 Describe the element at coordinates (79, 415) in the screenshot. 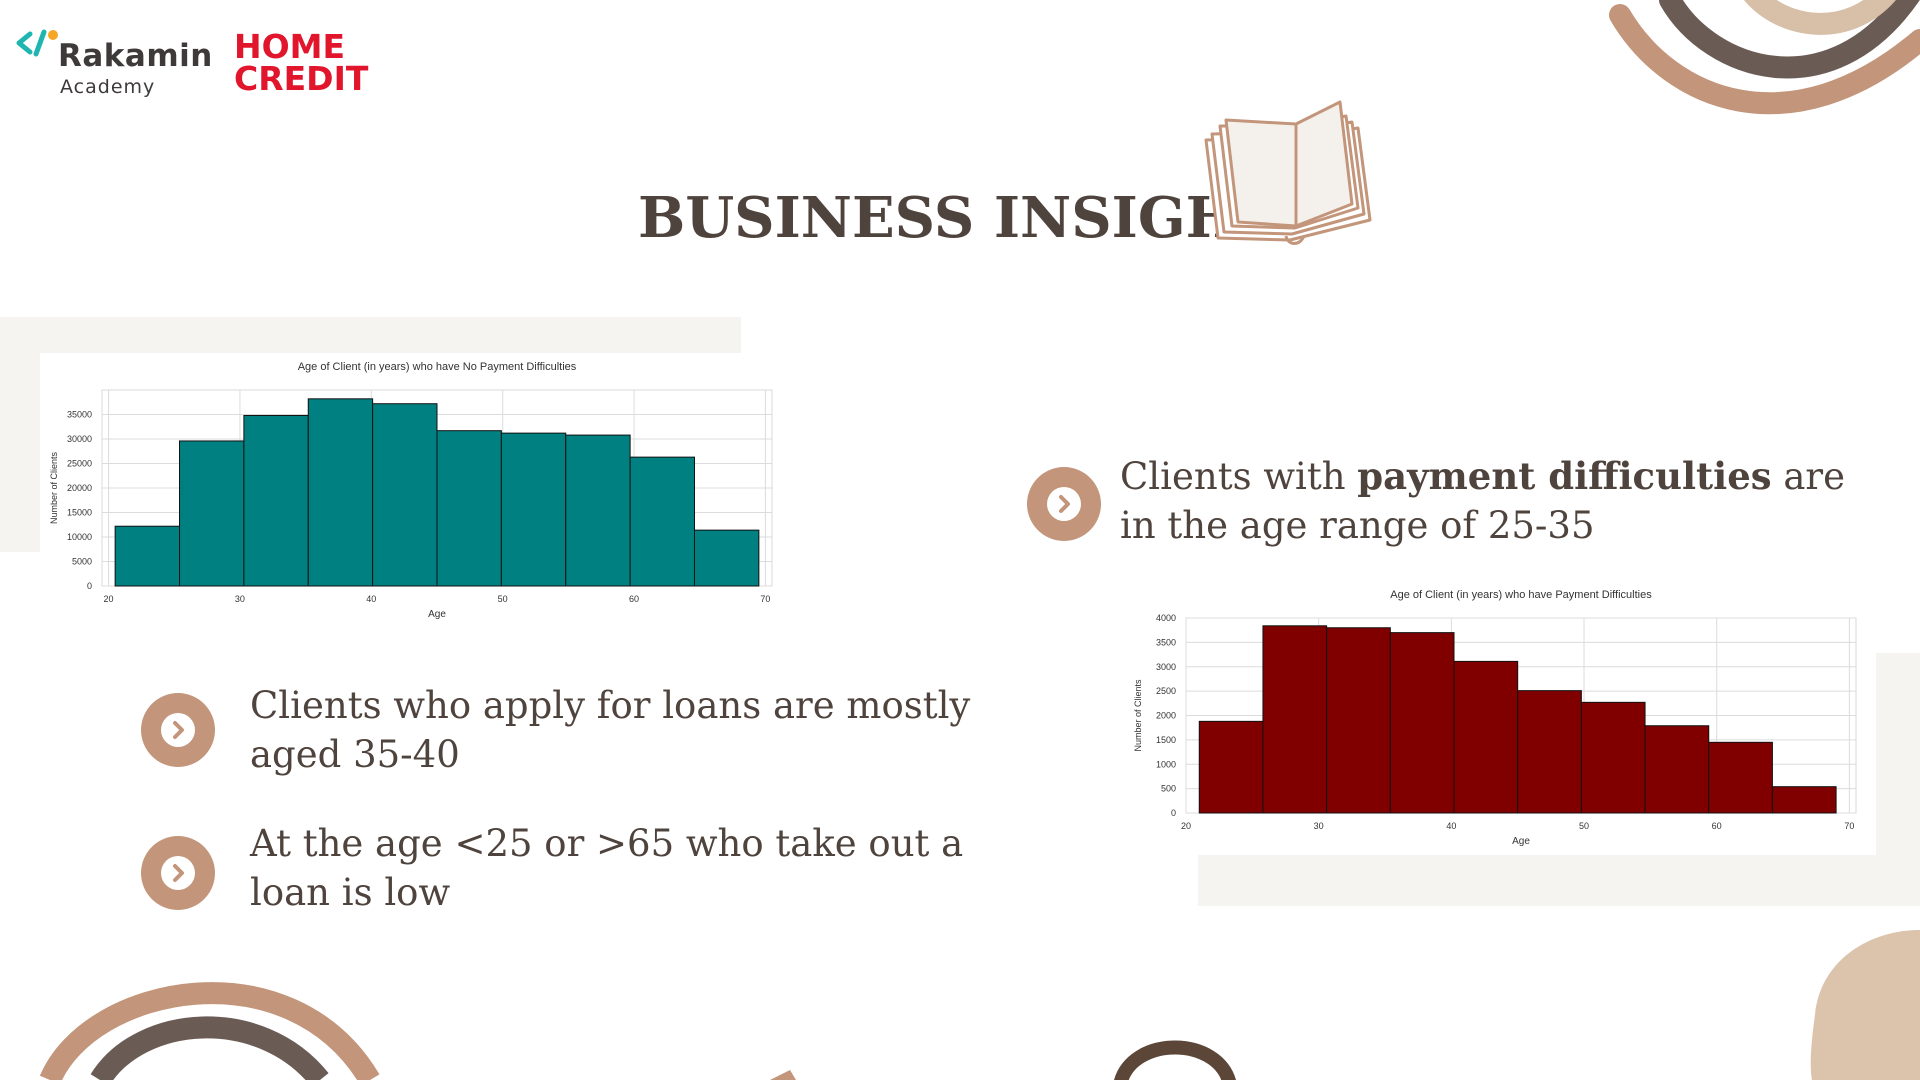

I see `chart-1-ytick-label: 35000` at that location.